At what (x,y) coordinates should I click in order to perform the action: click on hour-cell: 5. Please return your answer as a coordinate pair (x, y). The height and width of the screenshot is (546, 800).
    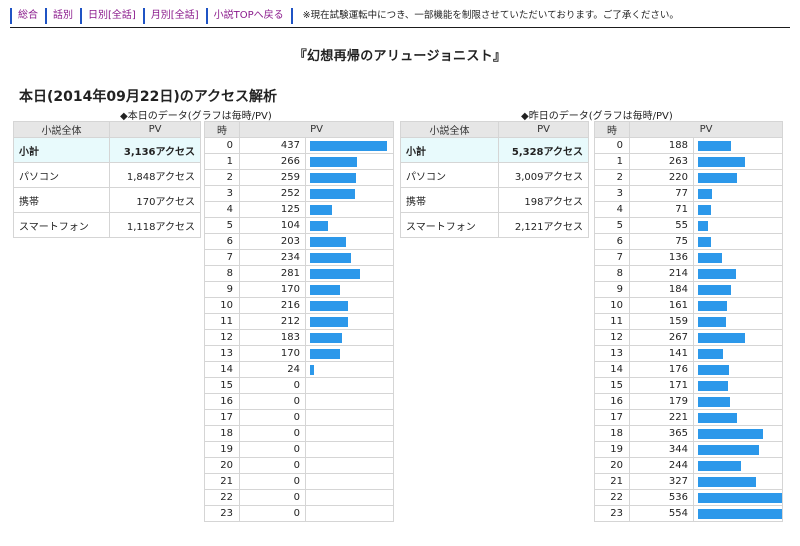
    Looking at the image, I should click on (612, 225).